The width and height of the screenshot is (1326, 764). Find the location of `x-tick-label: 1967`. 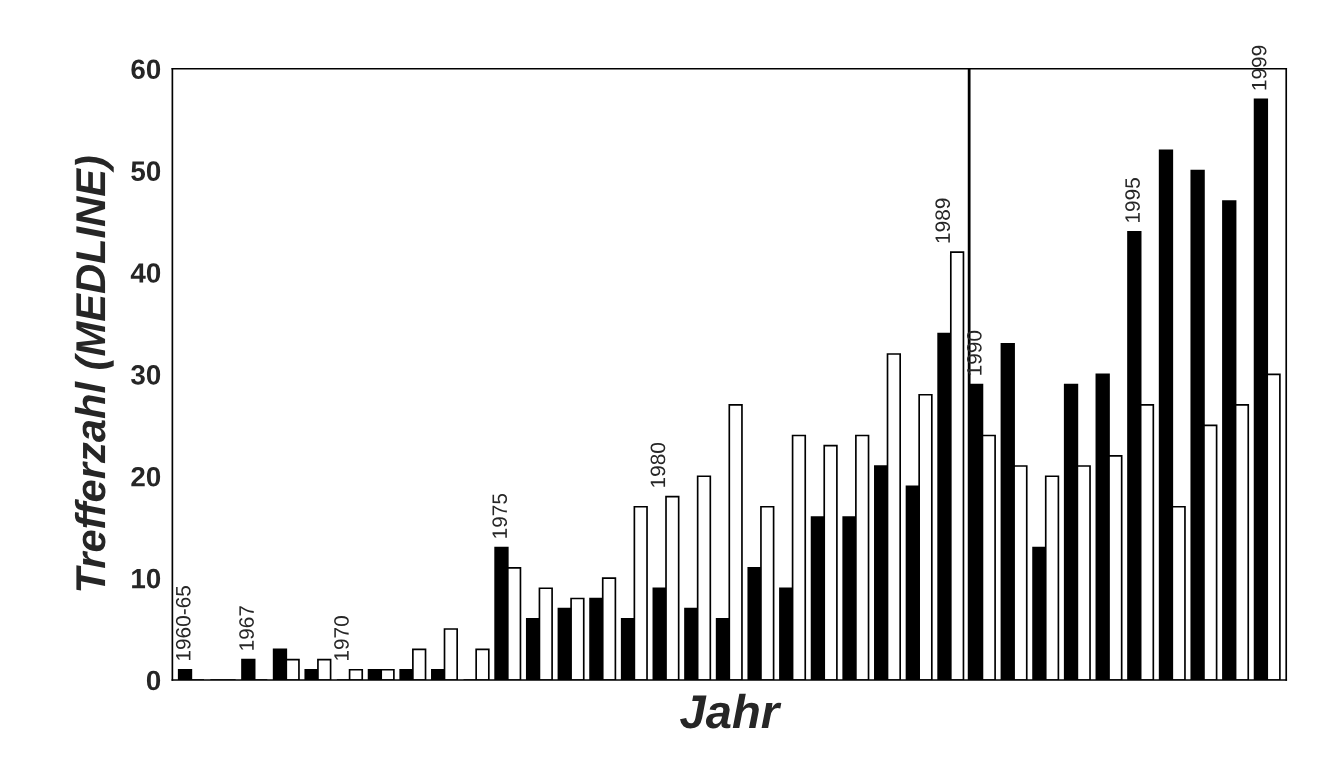

x-tick-label: 1967 is located at coordinates (246, 628).